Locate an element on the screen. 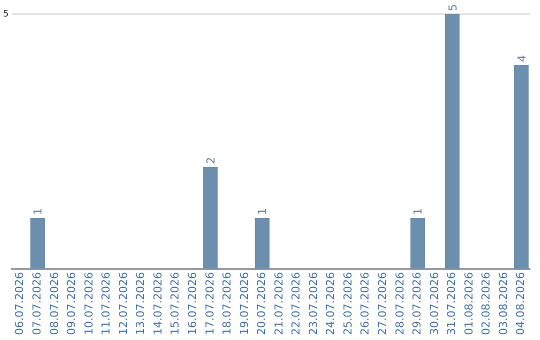  x-tick-label: 22.07.2026 is located at coordinates (296, 304).